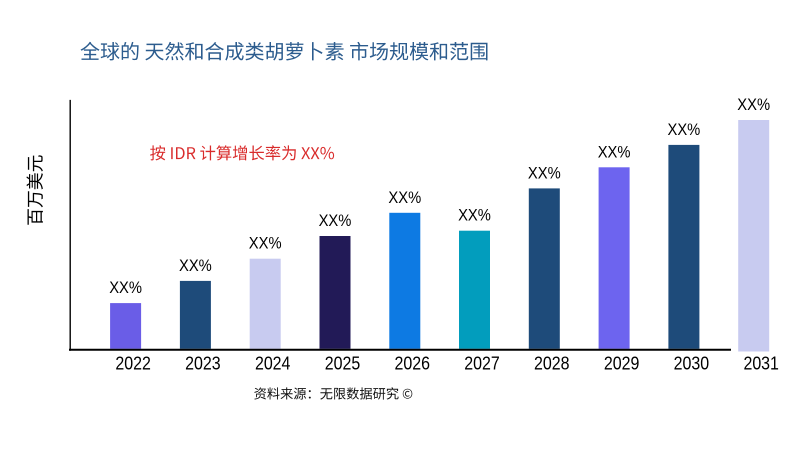  I want to click on svg-text: 2029, so click(622, 364).